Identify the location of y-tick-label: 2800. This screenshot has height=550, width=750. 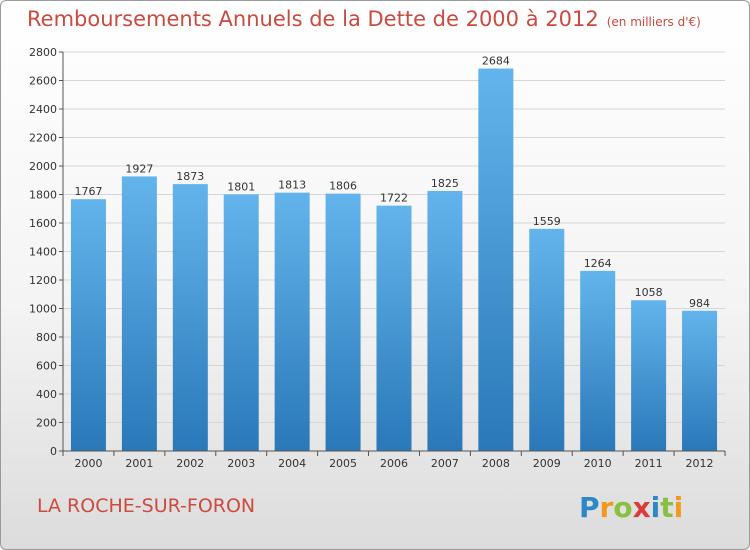
(43, 52).